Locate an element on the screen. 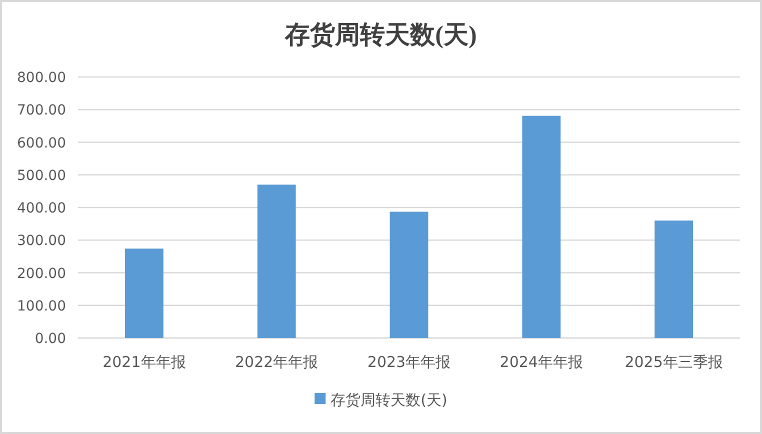  ytick: 300.00 is located at coordinates (41, 241).